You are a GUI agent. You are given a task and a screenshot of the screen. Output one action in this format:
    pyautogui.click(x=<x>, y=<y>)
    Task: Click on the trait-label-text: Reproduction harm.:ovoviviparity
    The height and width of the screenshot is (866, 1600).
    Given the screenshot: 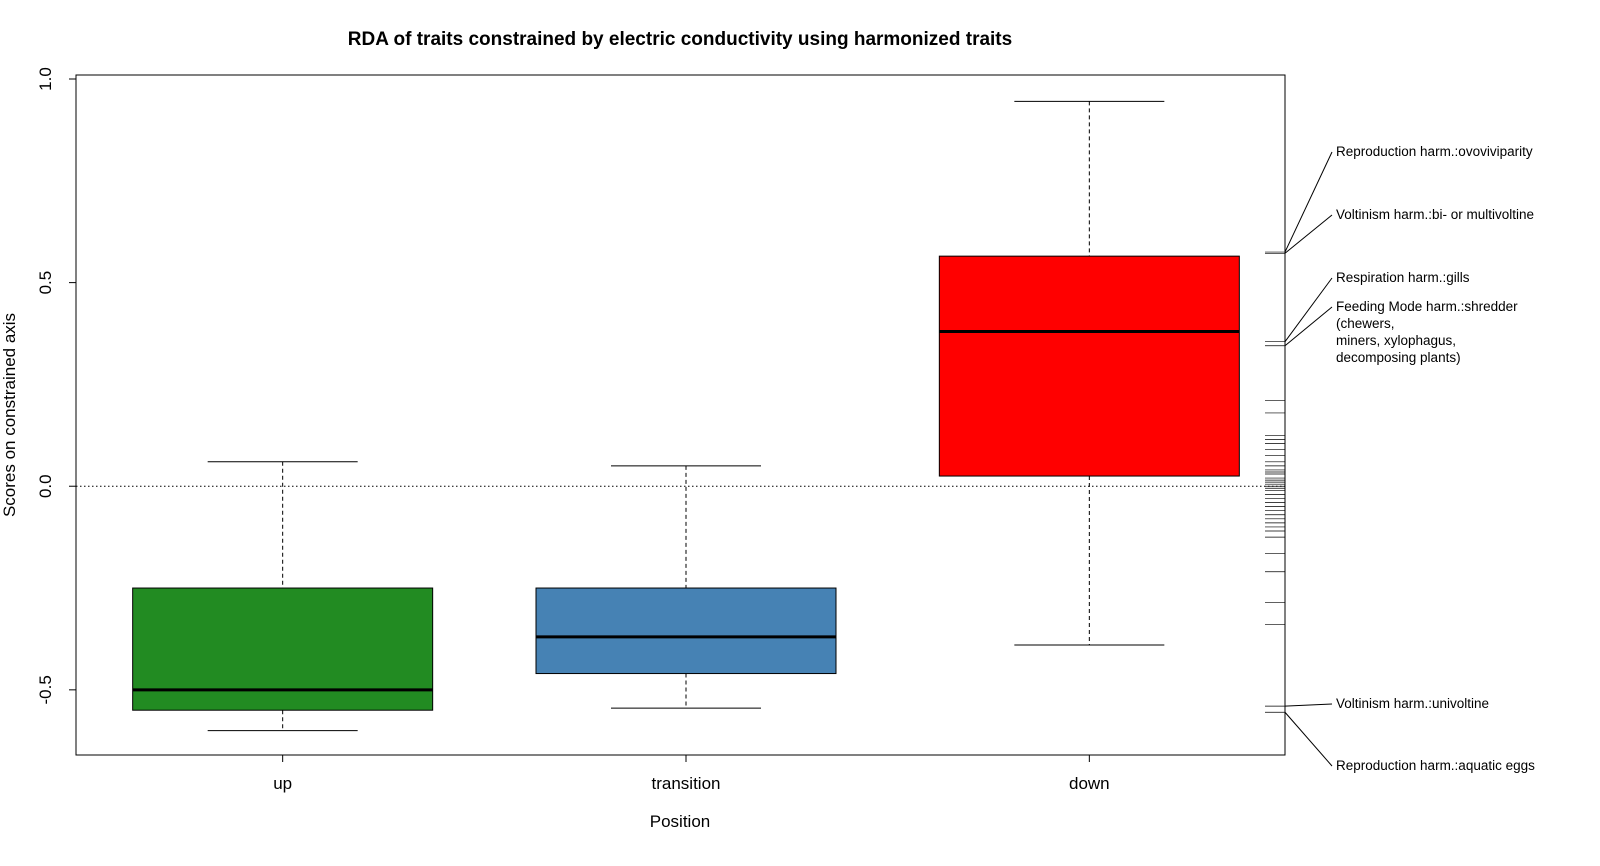 What is the action you would take?
    pyautogui.click(x=1434, y=151)
    